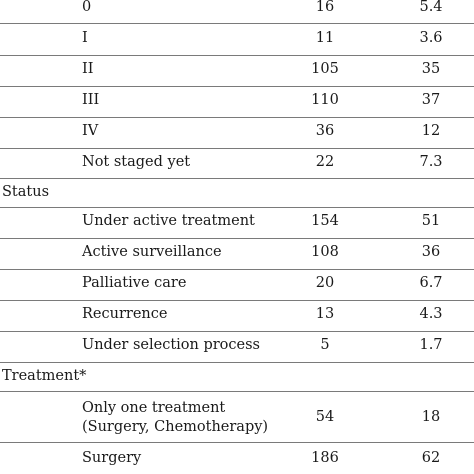 The height and width of the screenshot is (474, 474). What do you see at coordinates (431, 69) in the screenshot?
I see `percent-value: 35` at bounding box center [431, 69].